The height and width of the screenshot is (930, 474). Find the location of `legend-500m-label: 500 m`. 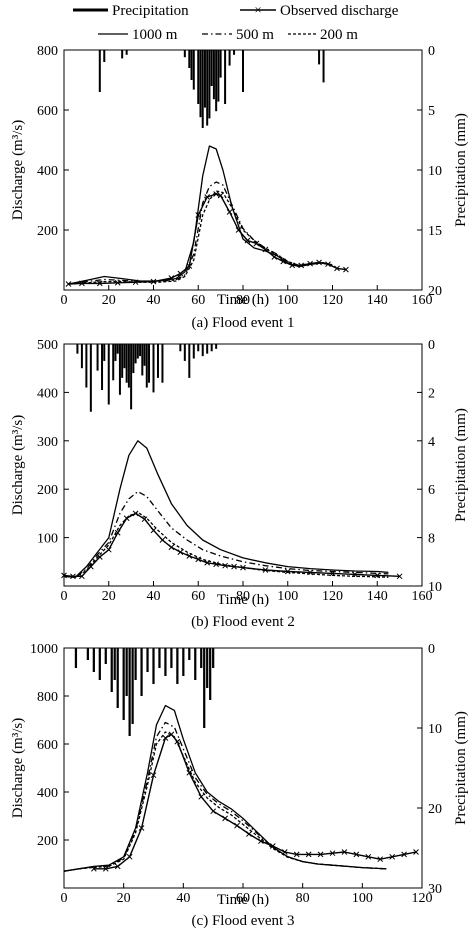

legend-500m-label: 500 m is located at coordinates (255, 35).